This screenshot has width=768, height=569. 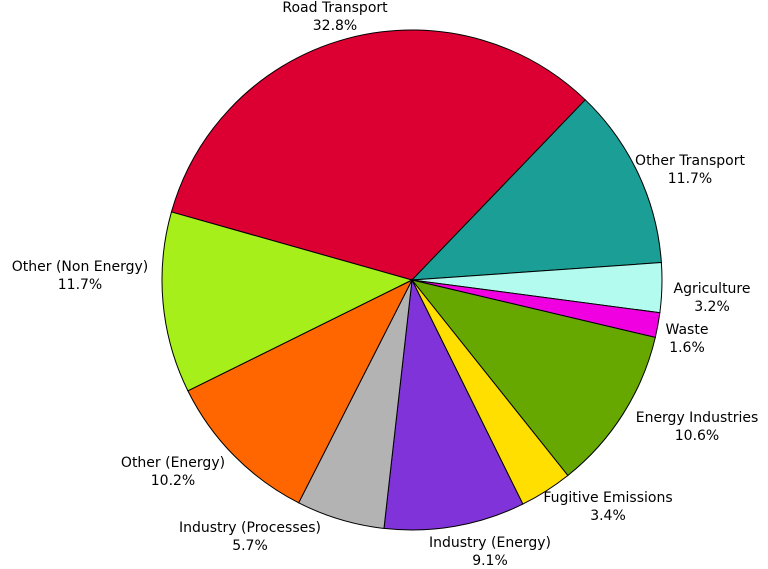 I want to click on slice-label: Fugitive Emissions, so click(x=607, y=498).